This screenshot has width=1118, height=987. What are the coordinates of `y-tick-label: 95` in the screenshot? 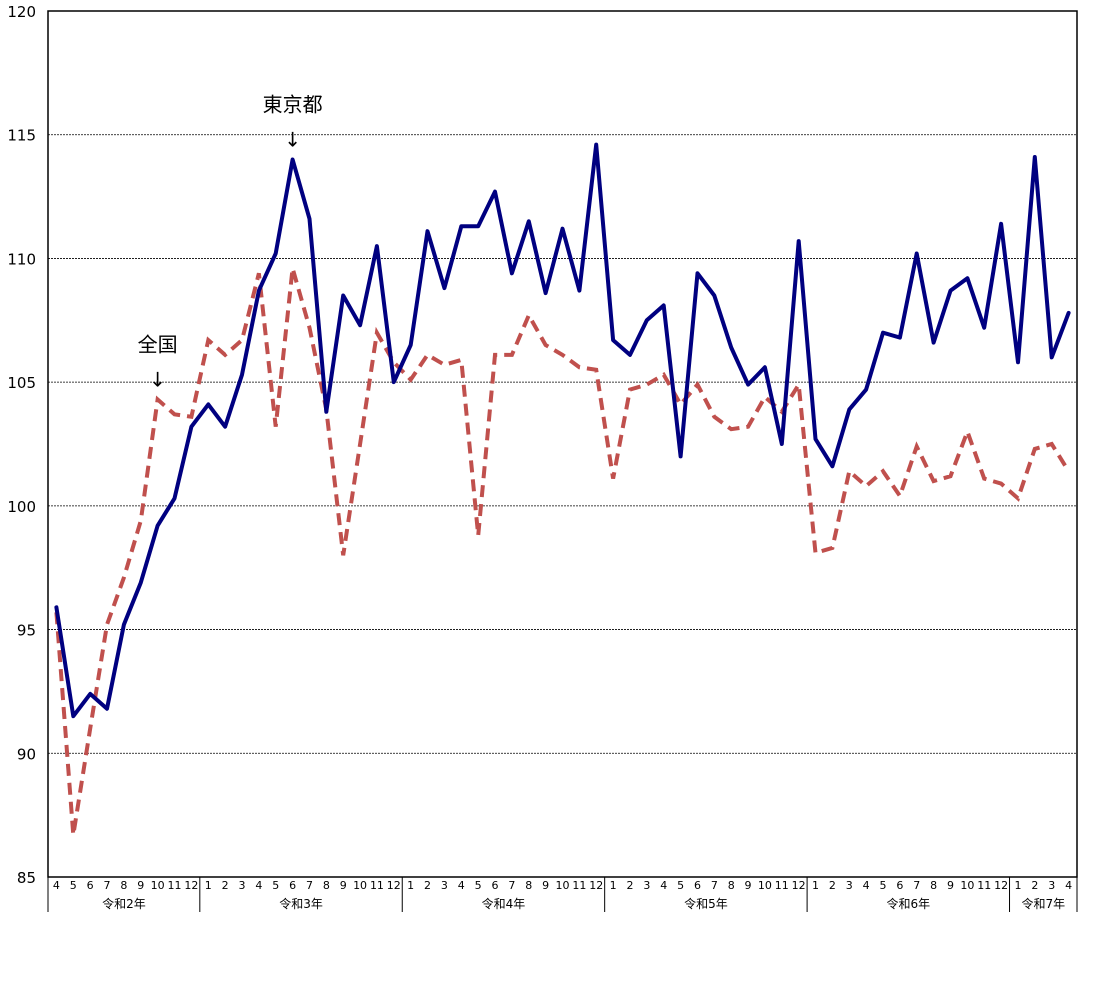 It's located at (26, 631).